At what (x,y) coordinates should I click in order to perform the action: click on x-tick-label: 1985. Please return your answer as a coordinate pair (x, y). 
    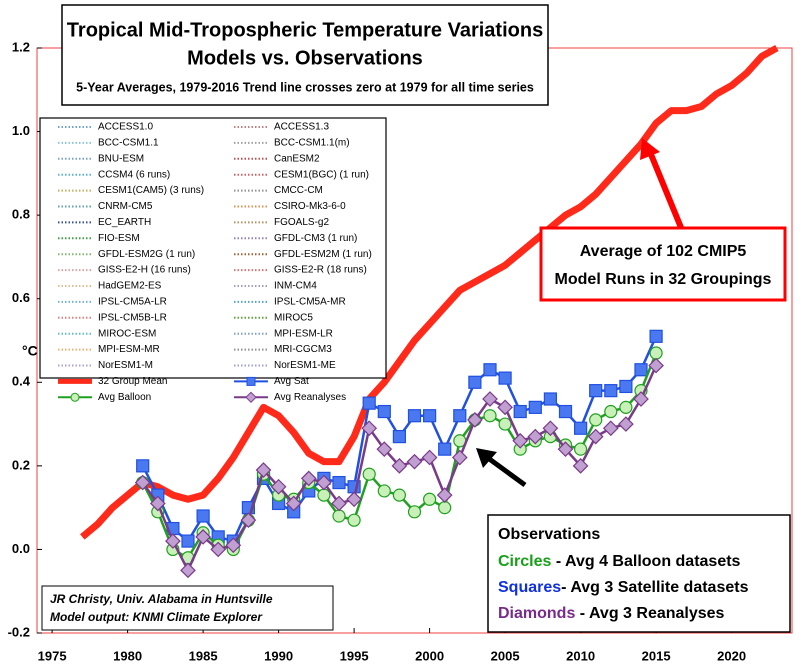
    Looking at the image, I should click on (203, 655).